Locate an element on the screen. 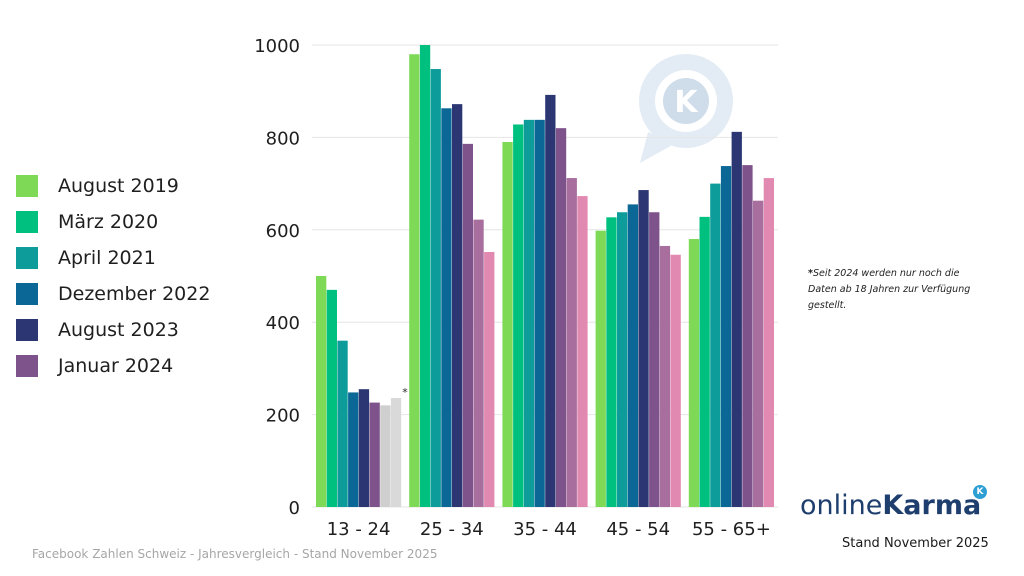 Image resolution: width=1024 pixels, height=576 pixels. legend-item: August 2023 is located at coordinates (113, 330).